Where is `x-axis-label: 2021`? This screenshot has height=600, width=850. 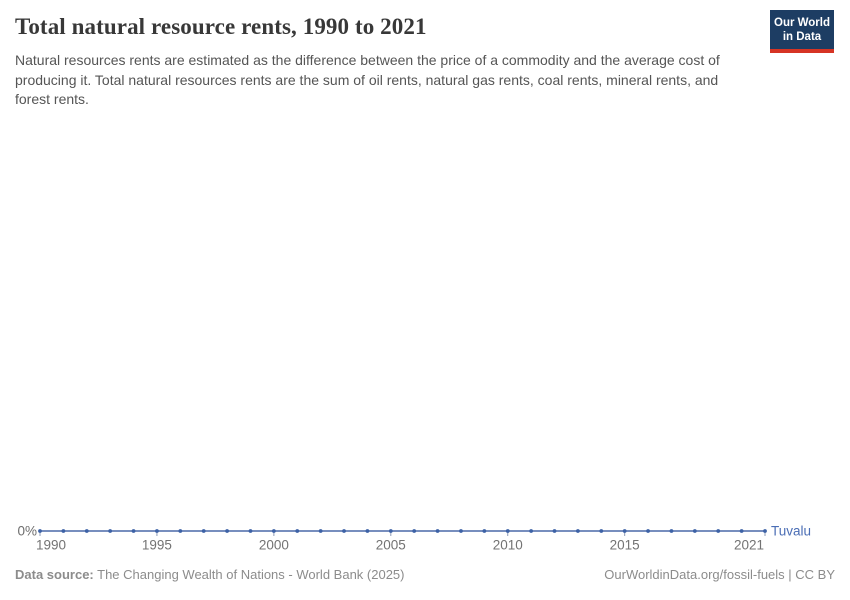 x-axis-label: 2021 is located at coordinates (749, 545).